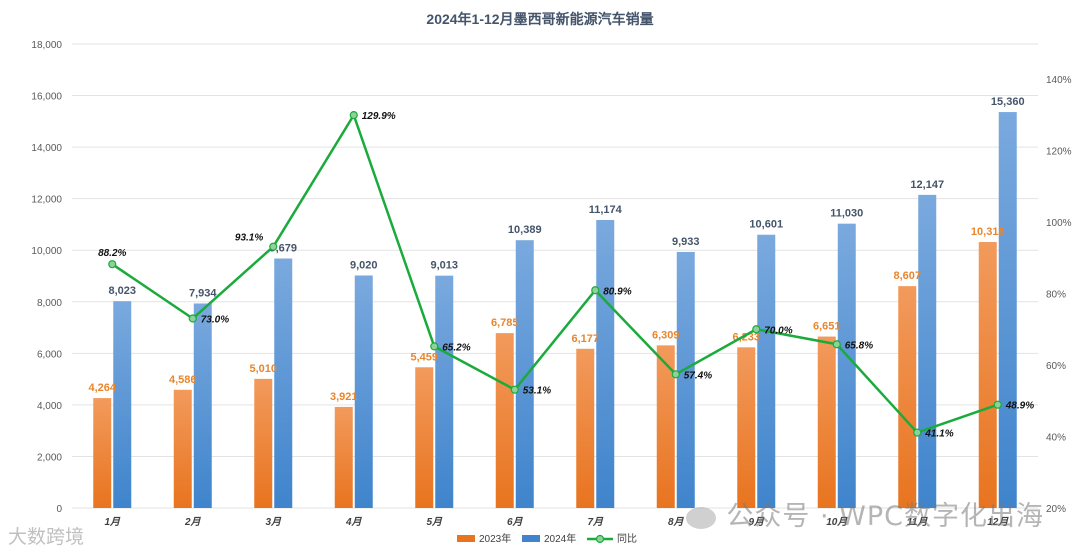  Describe the element at coordinates (595, 522) in the screenshot. I see `x-tick-label: 7月` at that location.